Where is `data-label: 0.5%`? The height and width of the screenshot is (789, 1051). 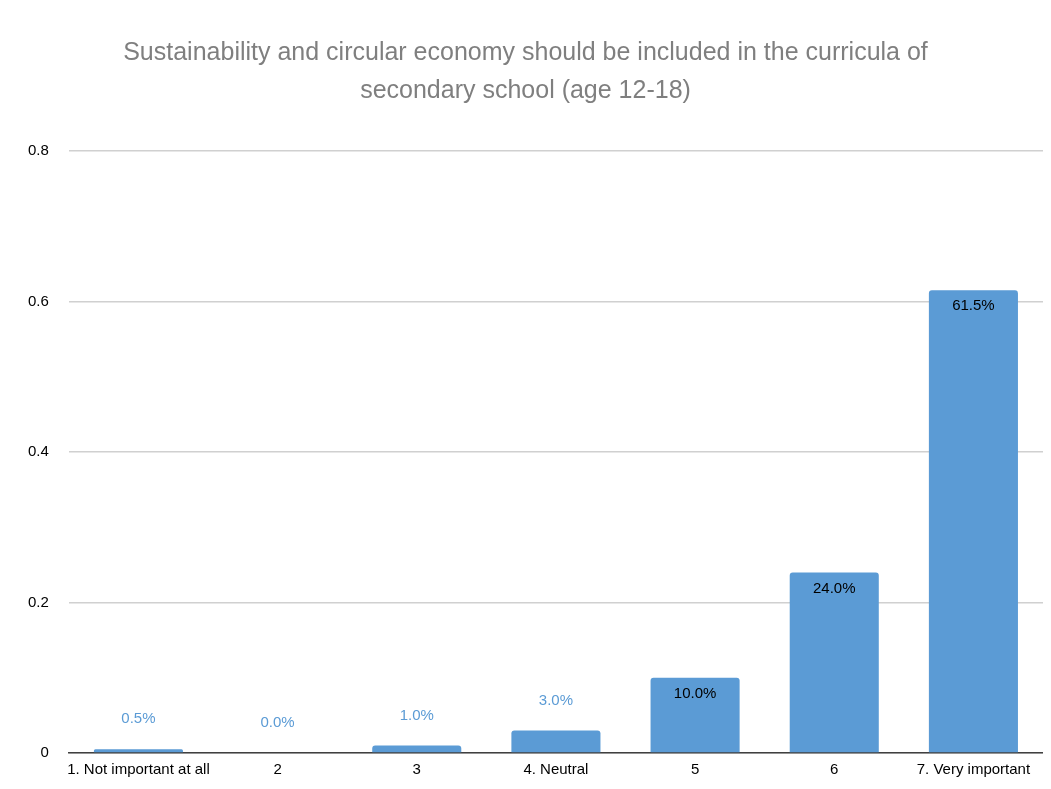
data-label: 0.5% is located at coordinates (138, 718).